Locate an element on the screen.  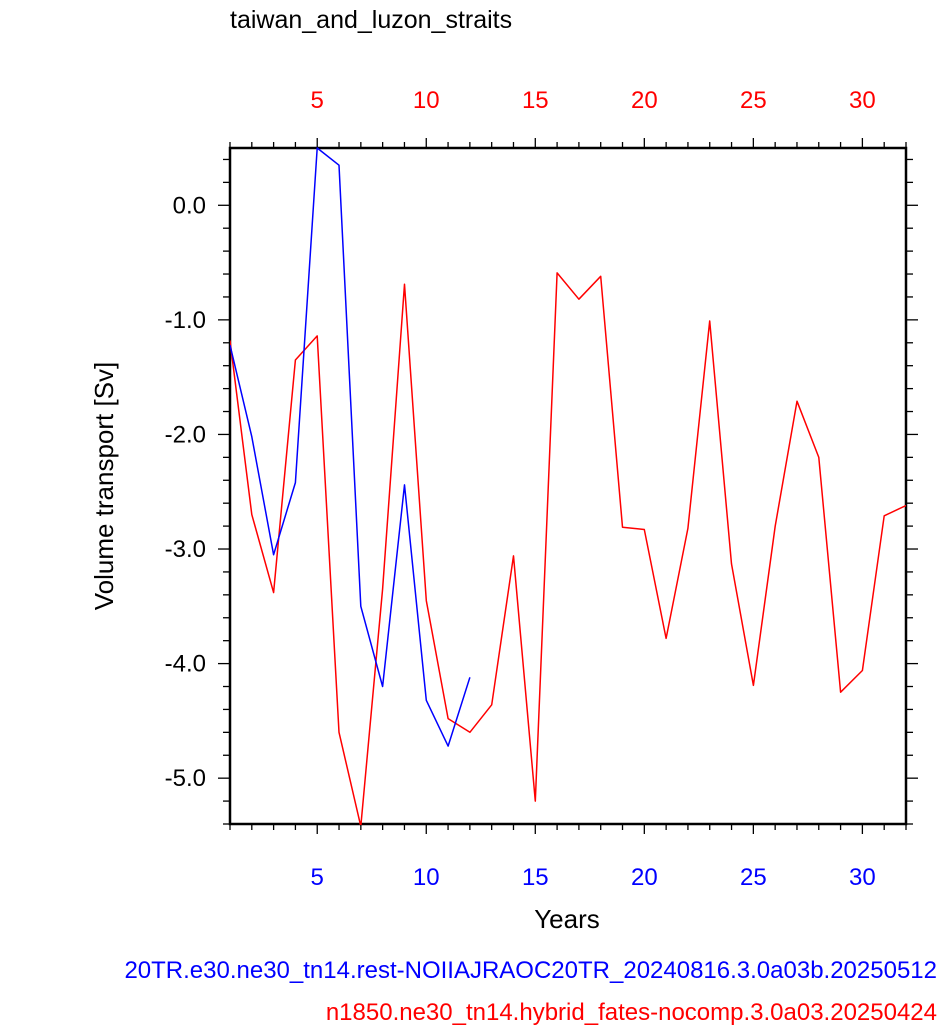
x-axis-title: Years is located at coordinates (567, 919).